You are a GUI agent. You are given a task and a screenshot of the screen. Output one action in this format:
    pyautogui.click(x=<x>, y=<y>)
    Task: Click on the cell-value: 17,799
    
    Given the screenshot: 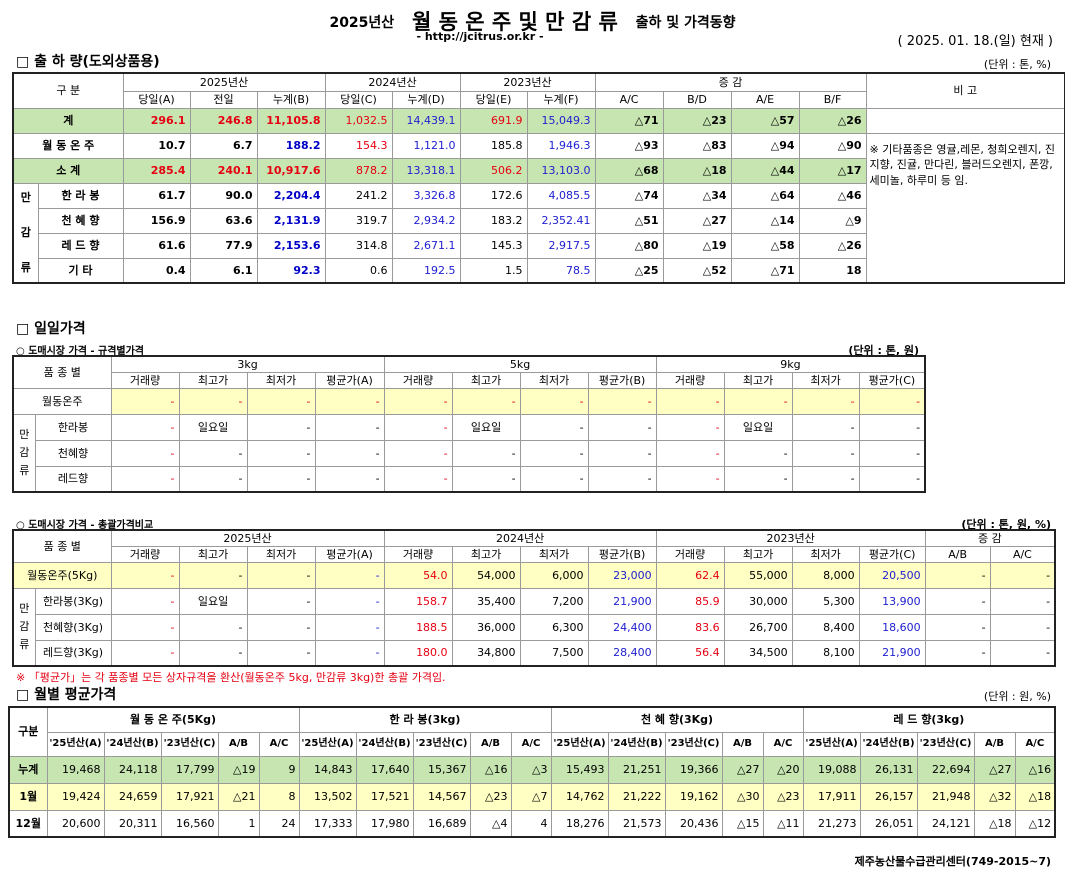 What is the action you would take?
    pyautogui.click(x=189, y=769)
    